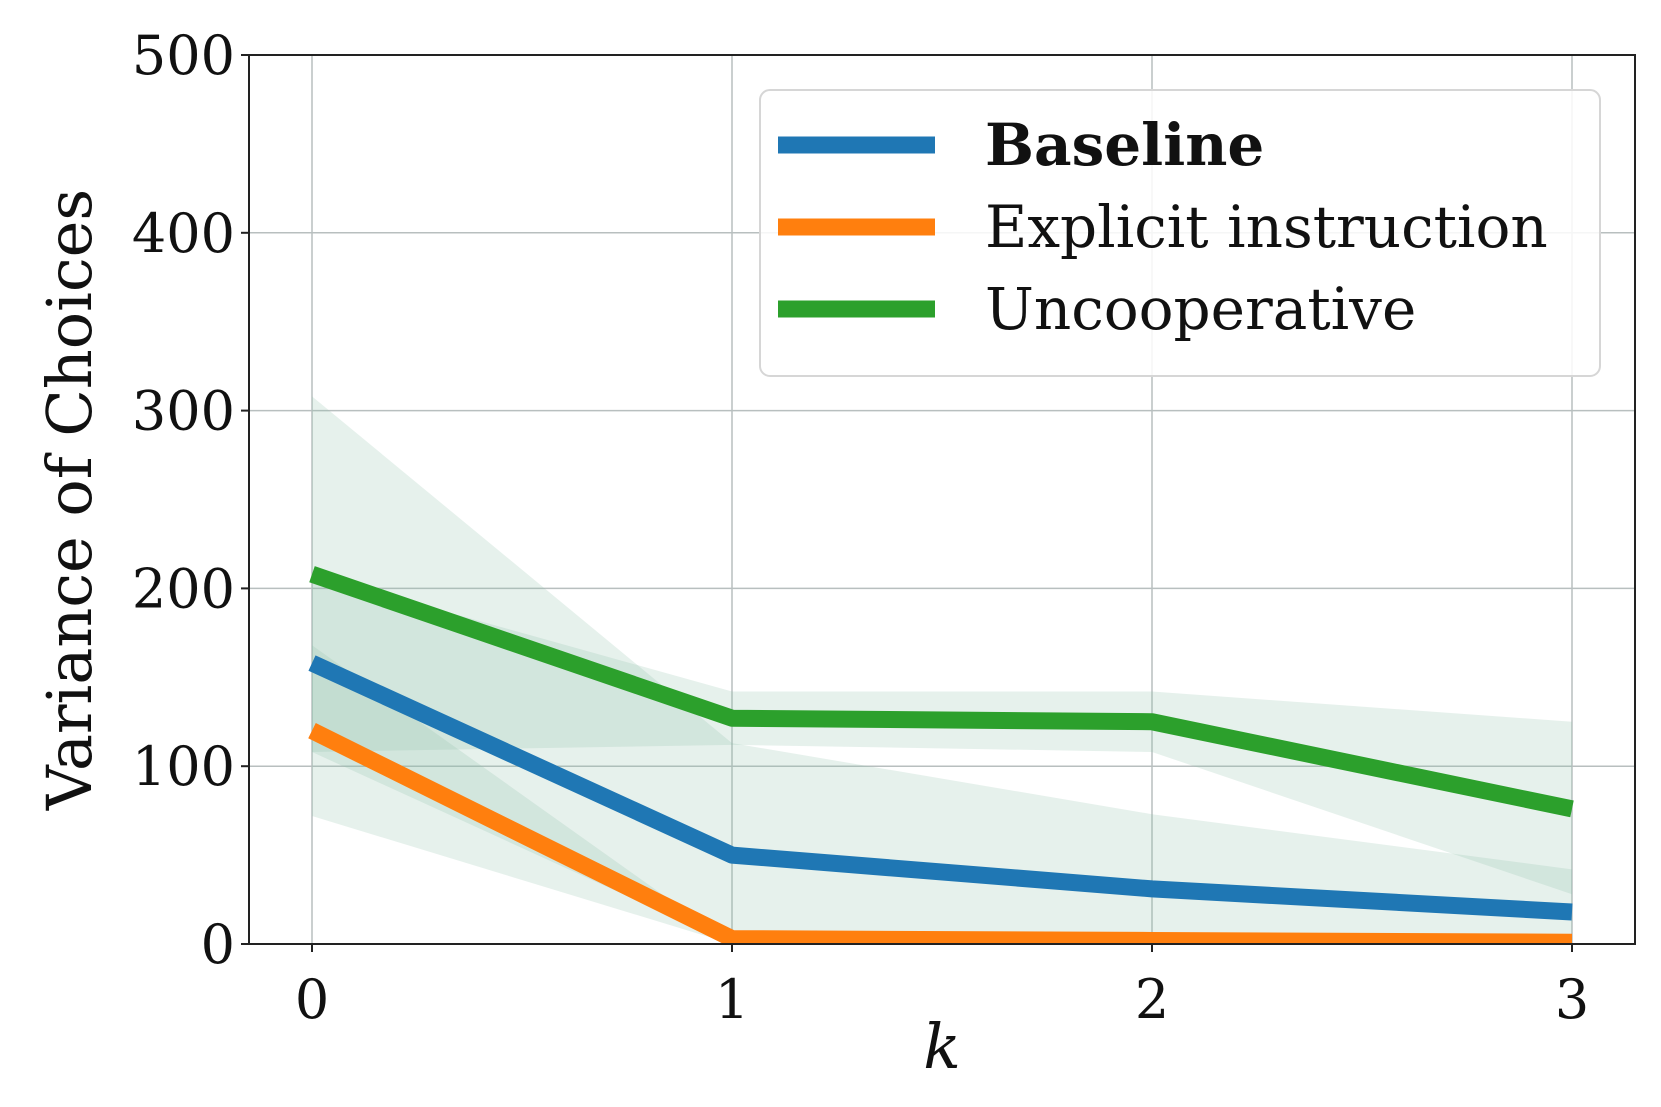  I want to click on x-tick-label: 2, so click(1152, 999).